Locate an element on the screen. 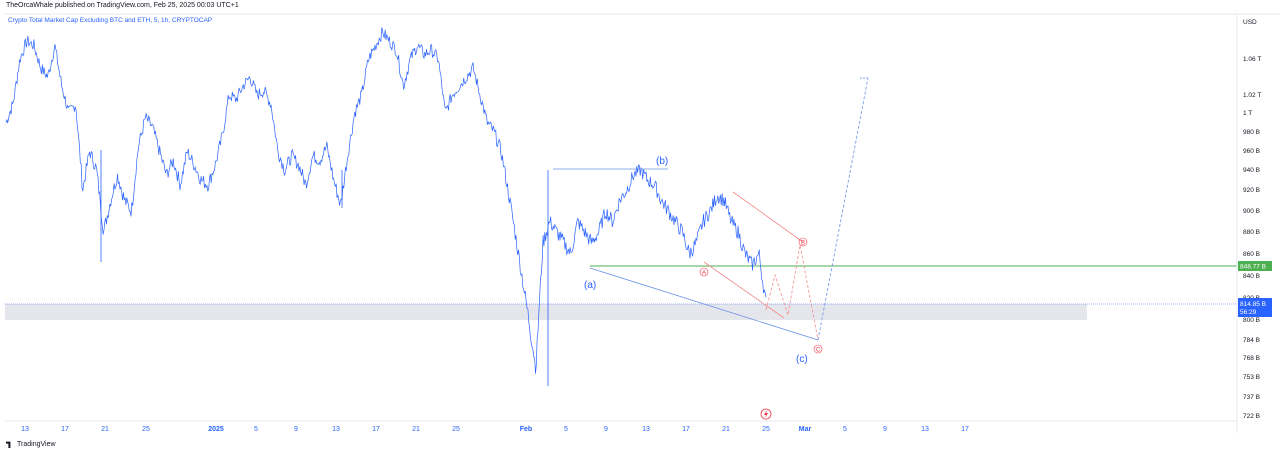  axis-unit-label: USD is located at coordinates (1250, 22).